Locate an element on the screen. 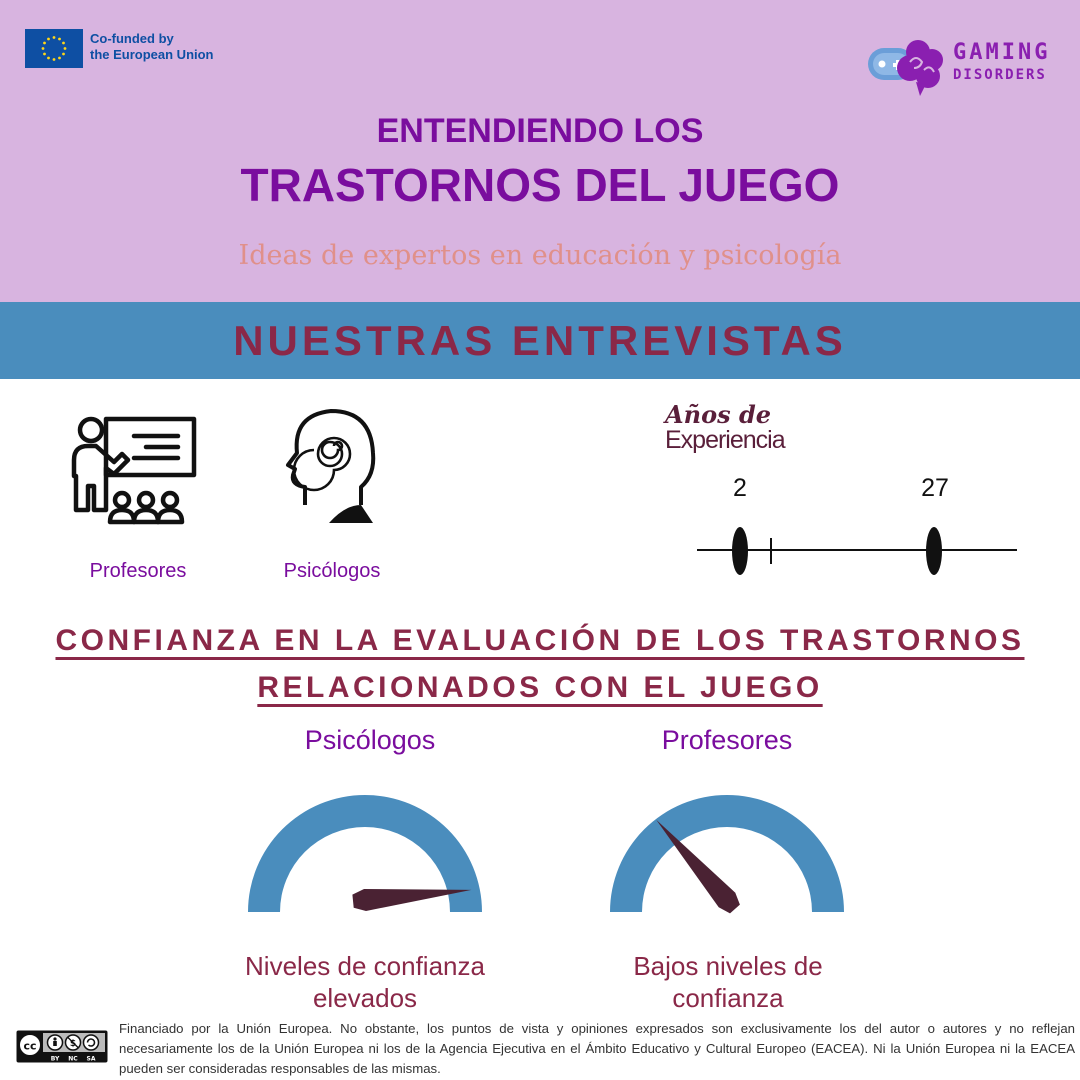  gaming-disorders-logo-text: GAMING DISORDERS is located at coordinates (1002, 61).